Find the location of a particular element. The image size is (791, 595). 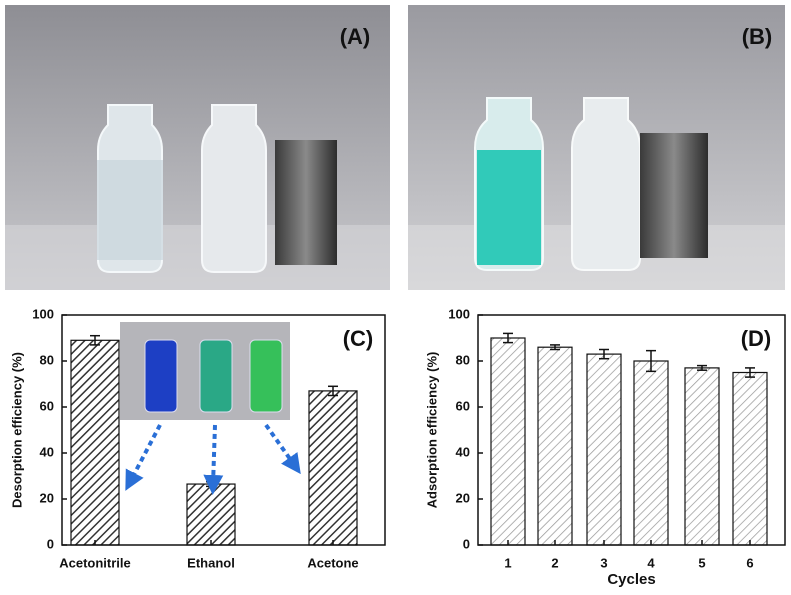

panel-label: (B) is located at coordinates (757, 36).